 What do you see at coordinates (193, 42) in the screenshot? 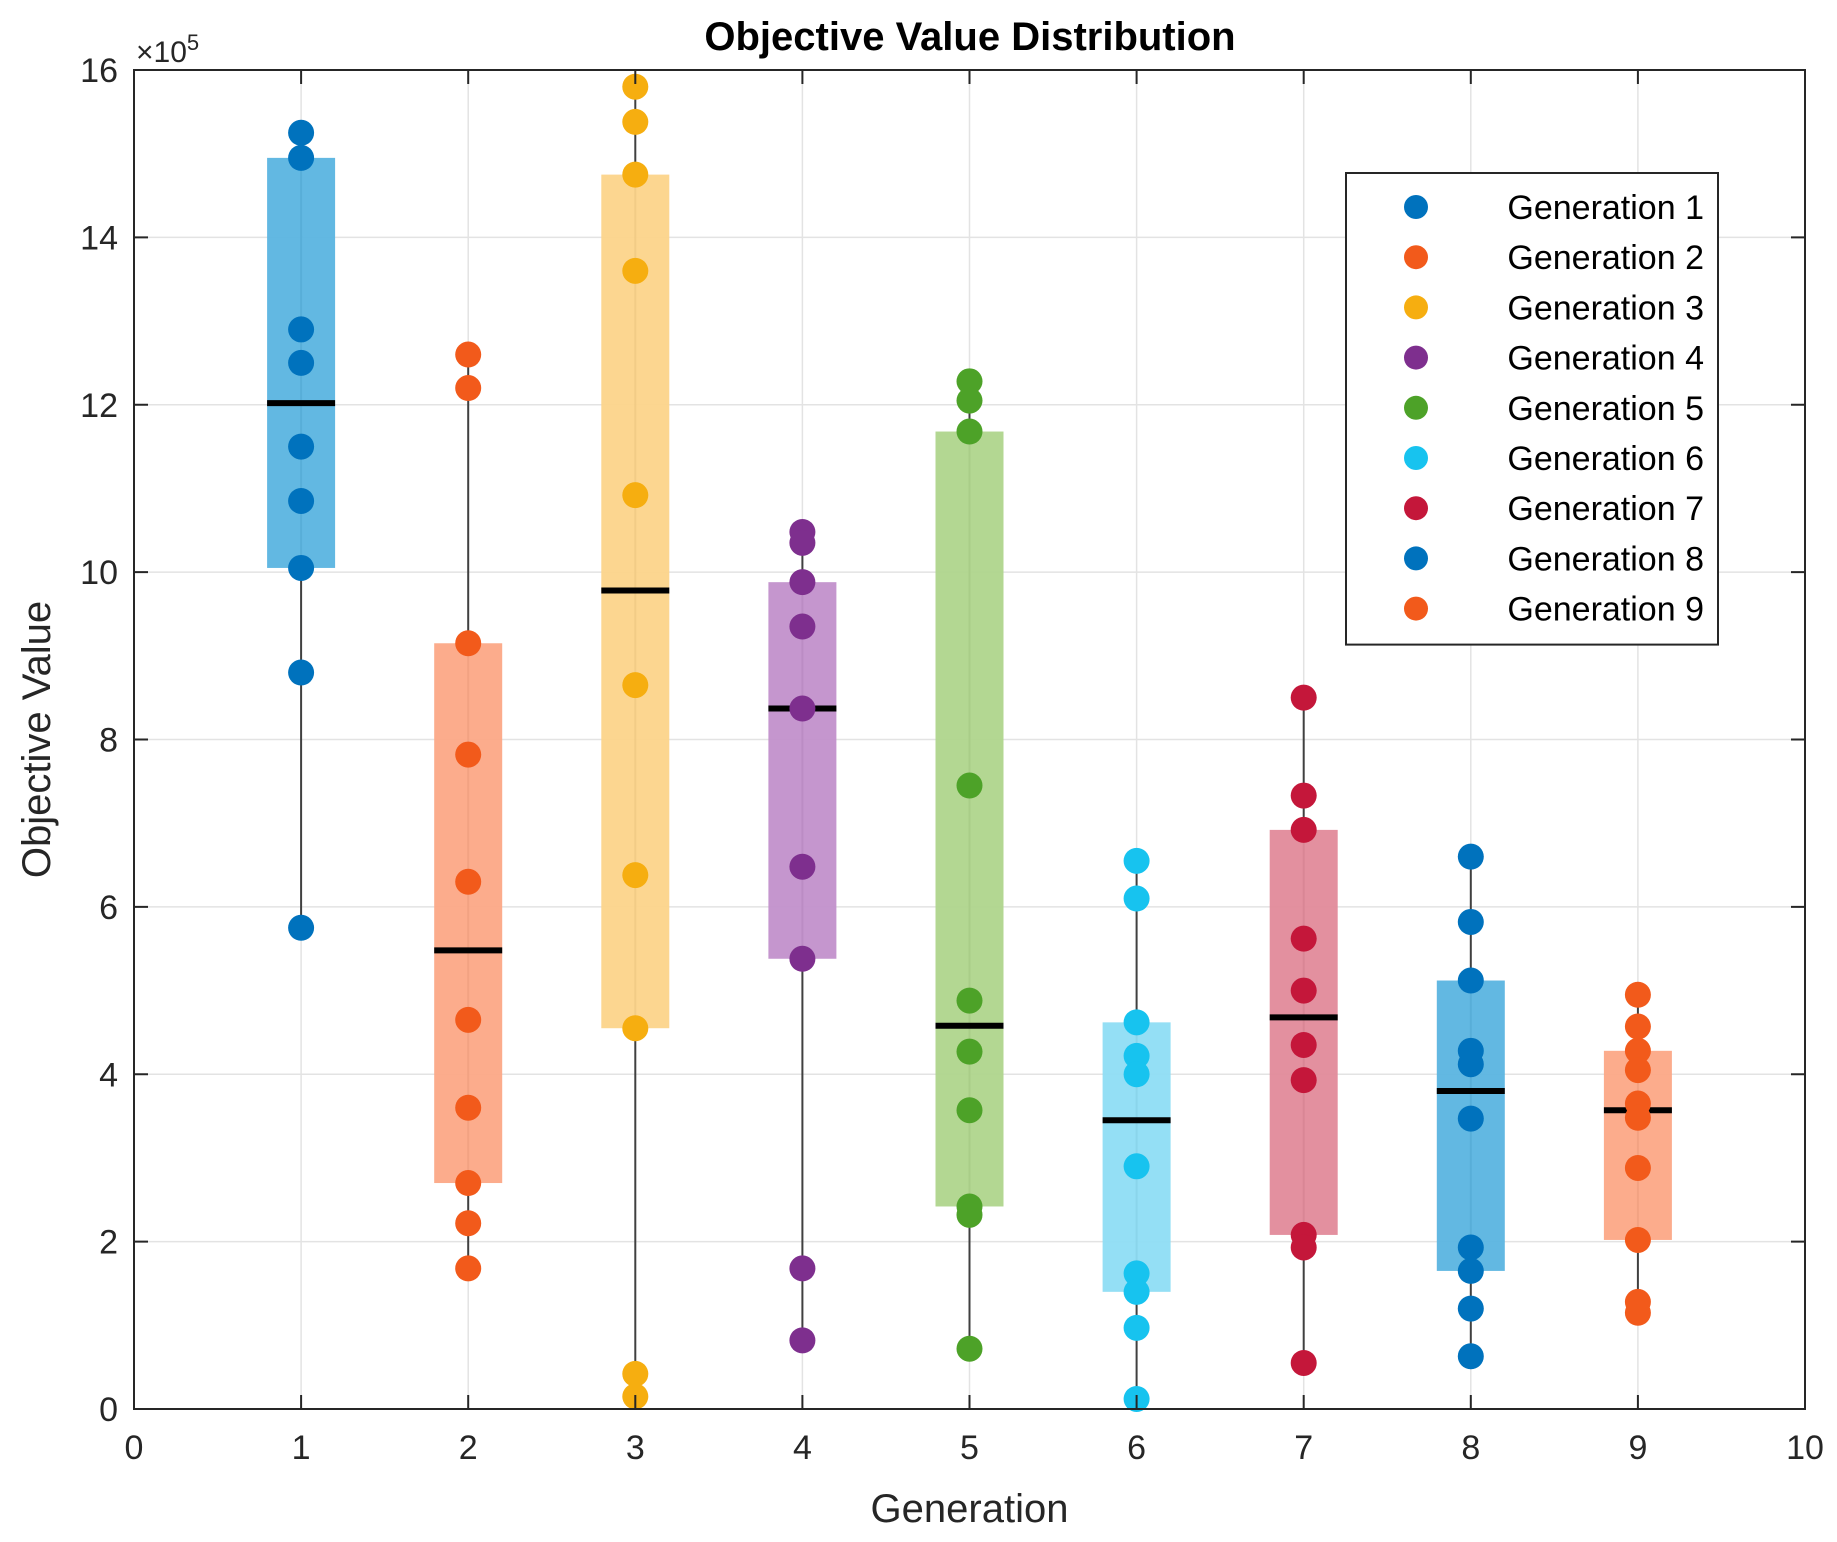
I see `y-axis-multiplier-exponent: 5` at bounding box center [193, 42].